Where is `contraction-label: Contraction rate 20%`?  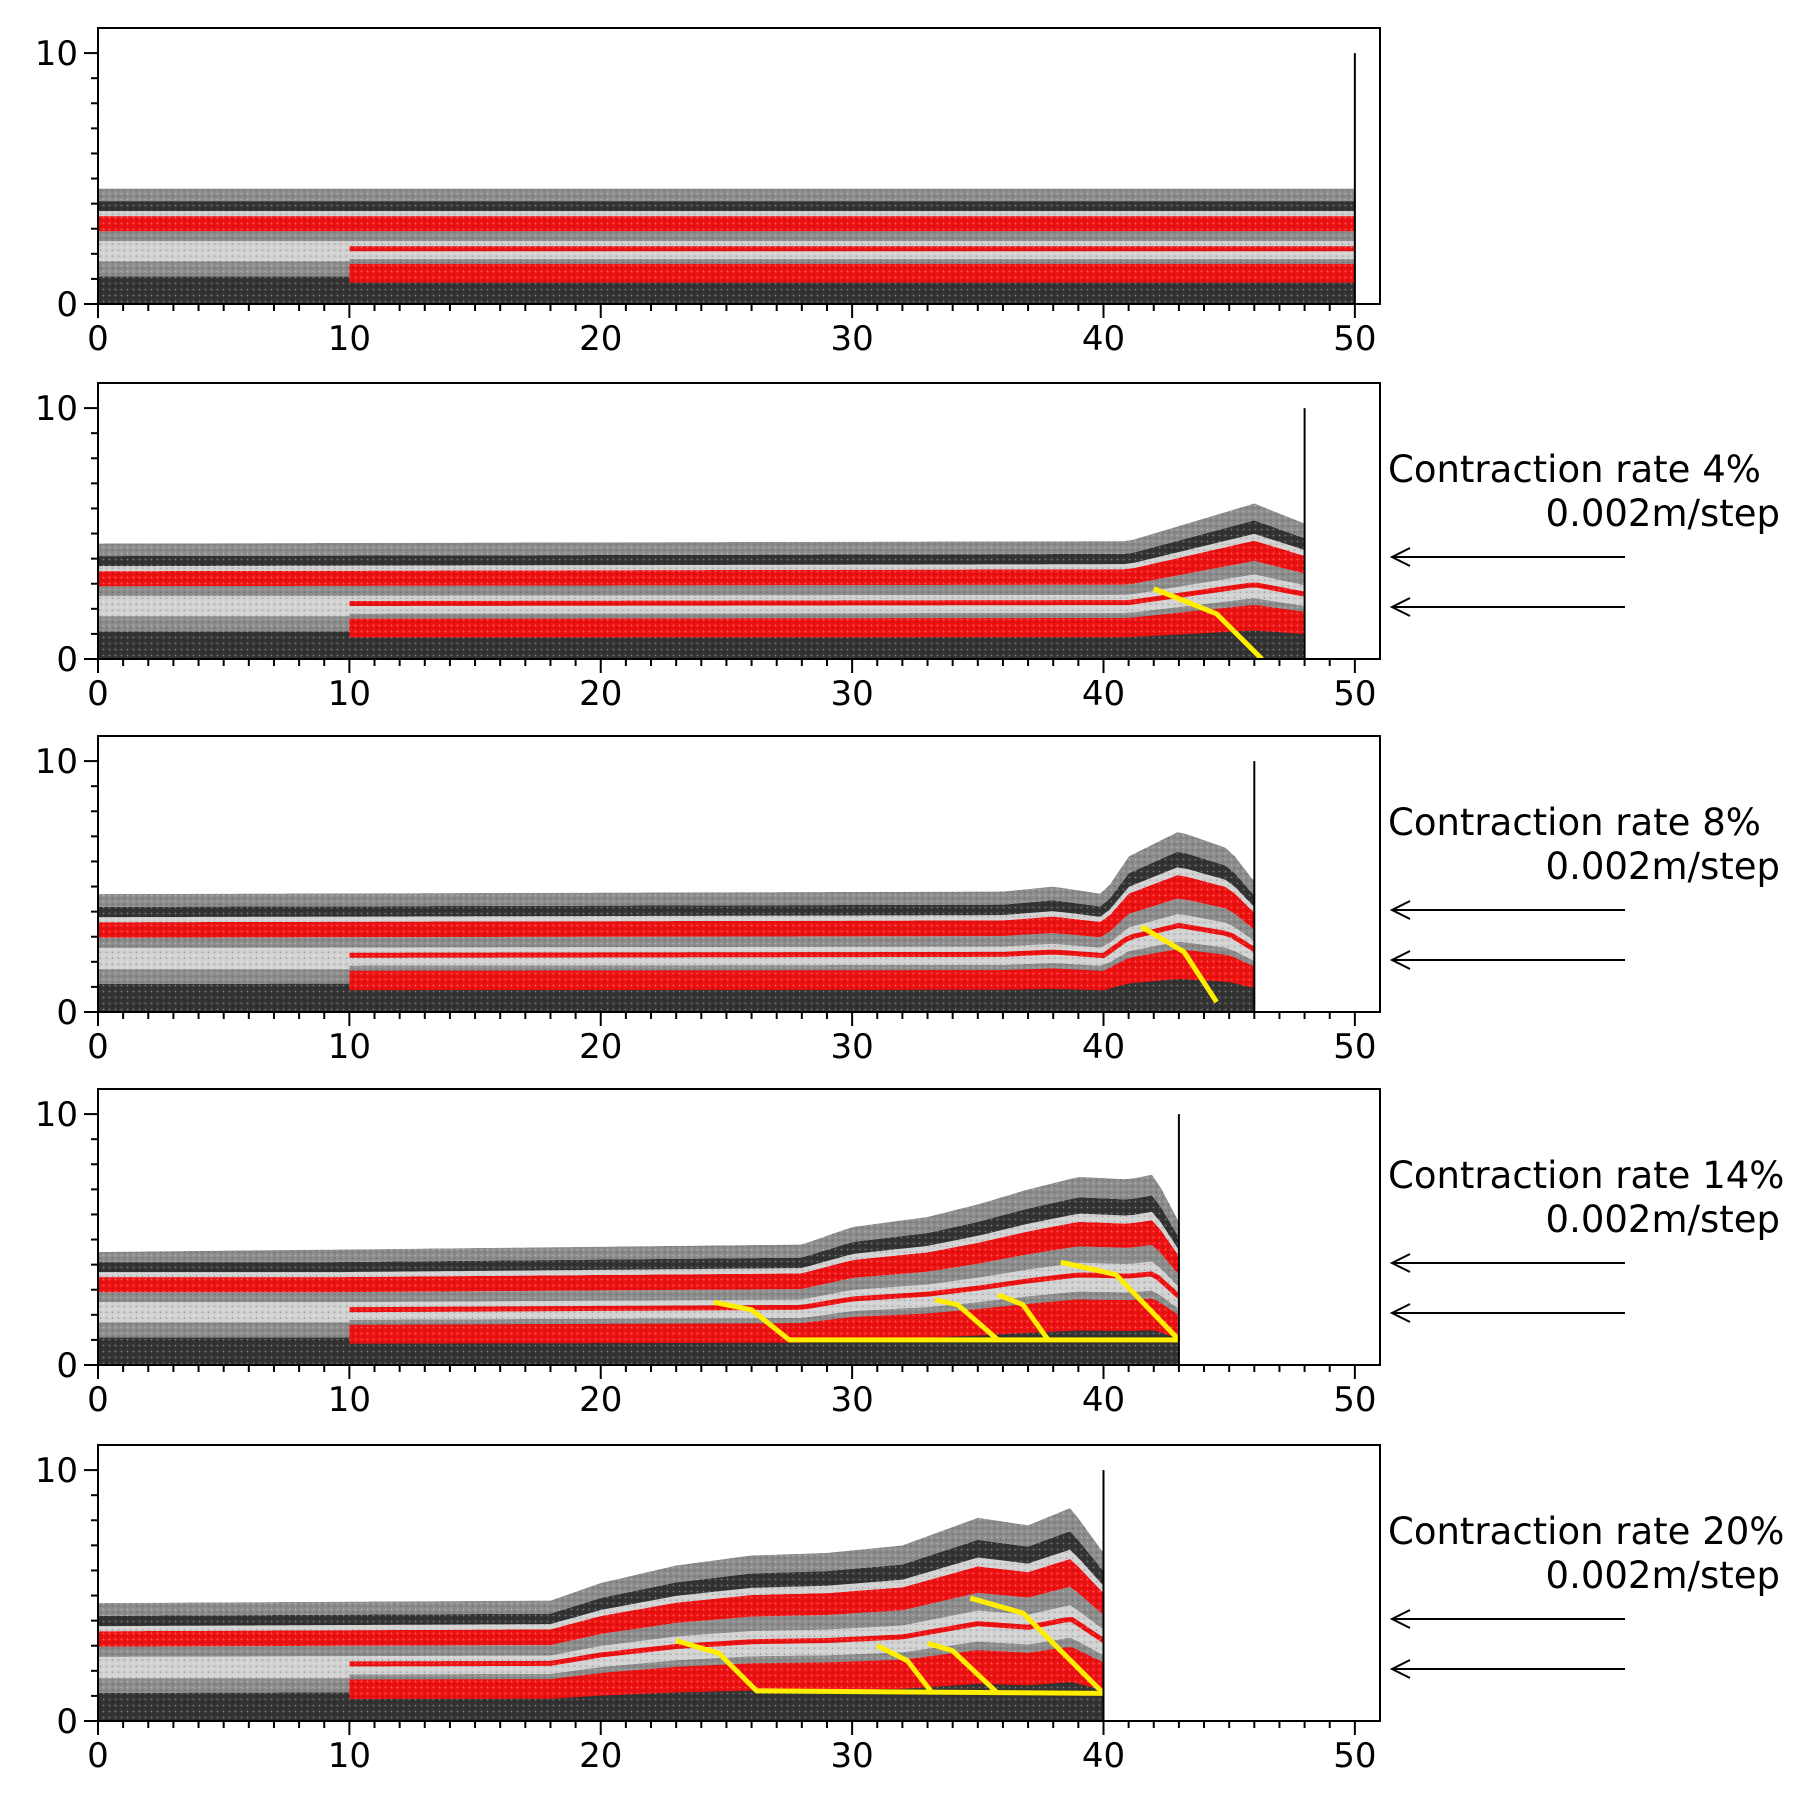 contraction-label: Contraction rate 20% is located at coordinates (1586, 1531).